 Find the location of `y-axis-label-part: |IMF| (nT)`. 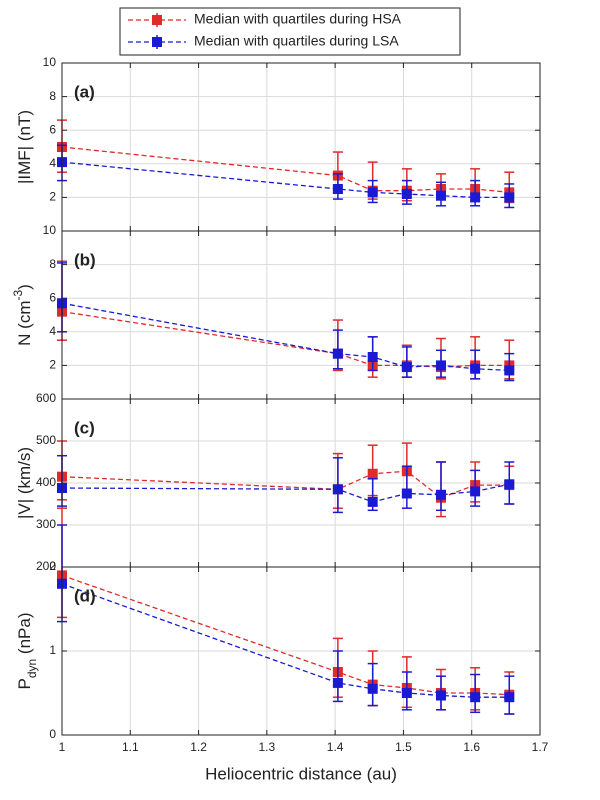

y-axis-label-part: |IMF| (nT) is located at coordinates (24, 147).